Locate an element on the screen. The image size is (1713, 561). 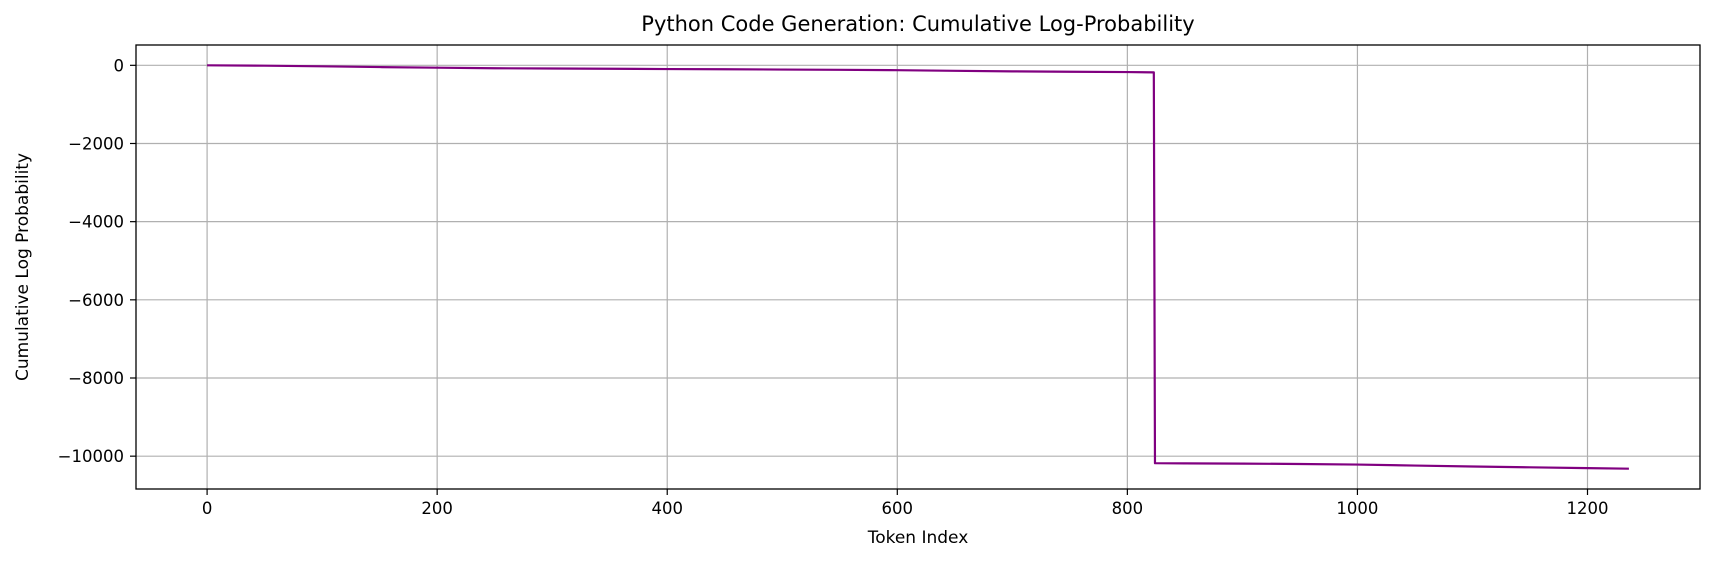
x-tick-label-0: 0 is located at coordinates (207, 508).